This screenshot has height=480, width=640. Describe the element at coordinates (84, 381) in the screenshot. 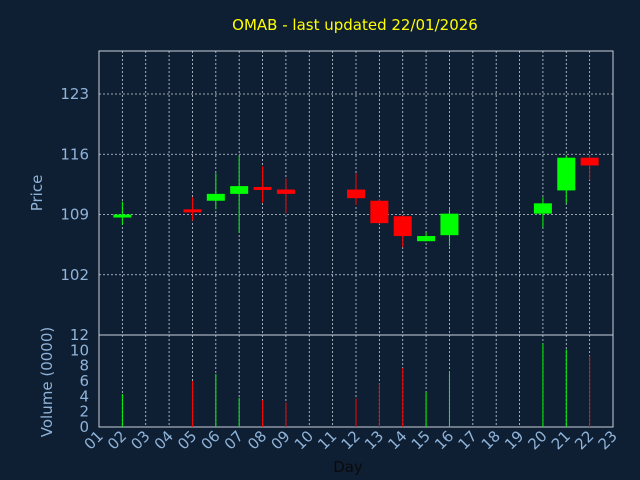

I see `volume-tick-label: 6` at that location.